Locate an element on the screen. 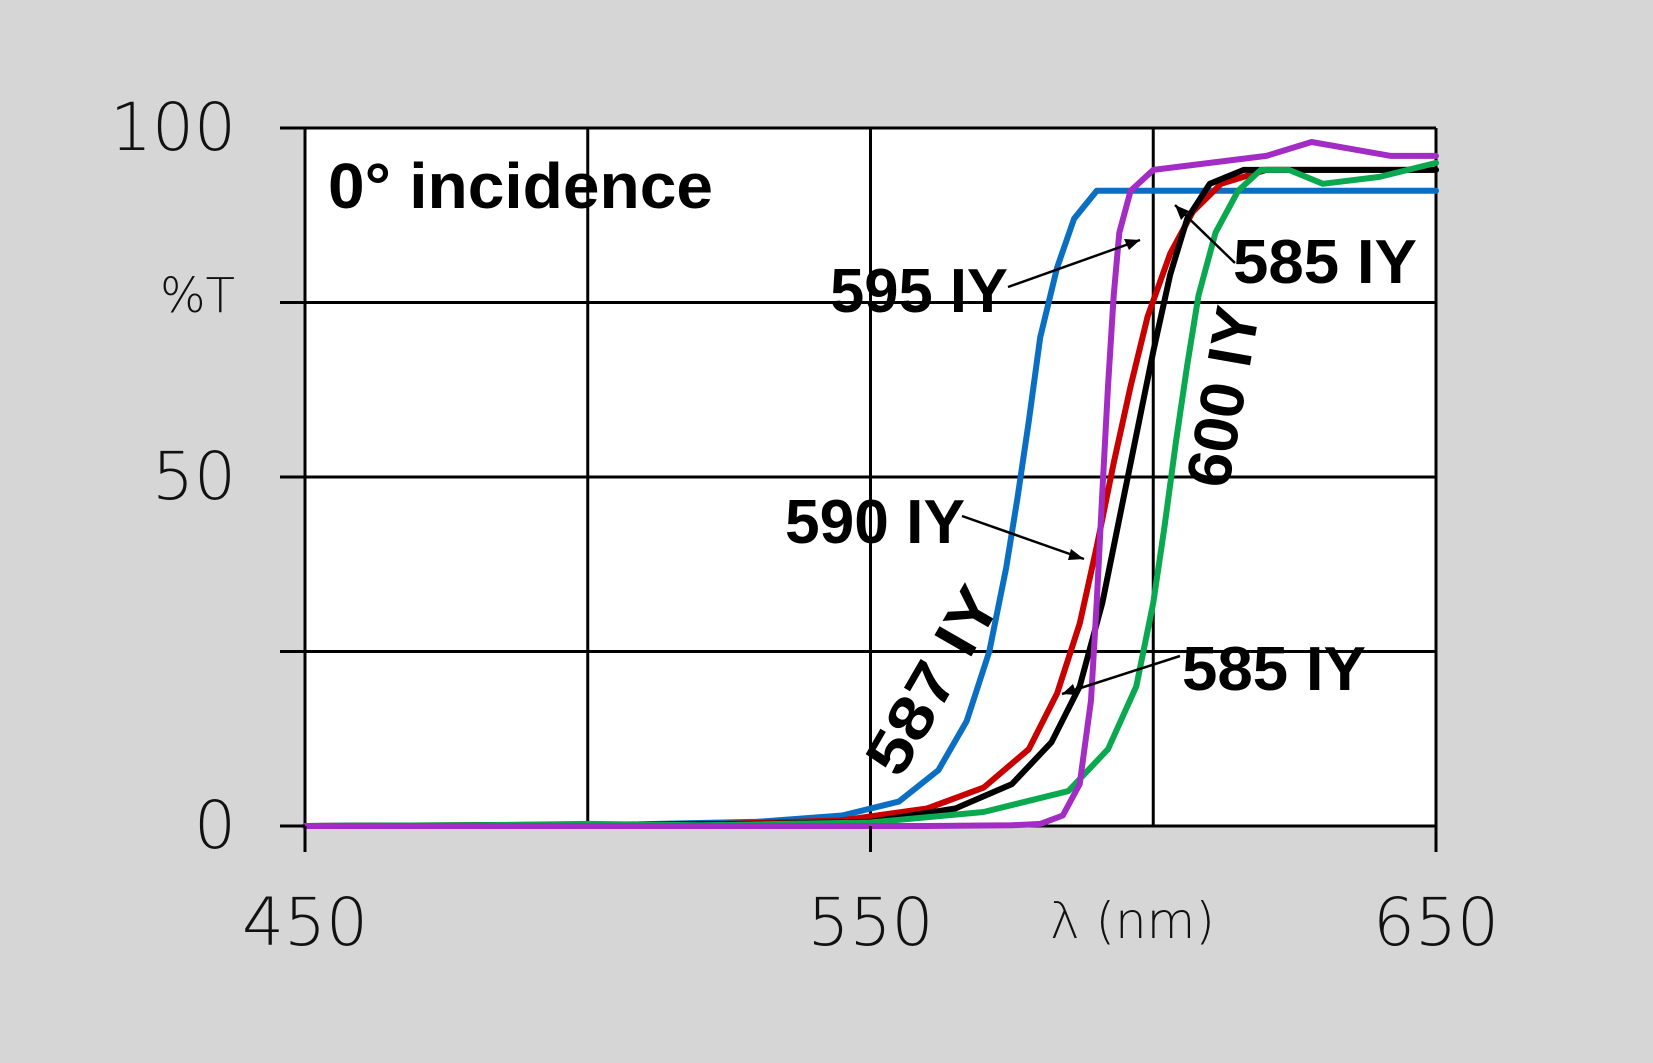  x-axis-label: λ (nm) is located at coordinates (1132, 921).